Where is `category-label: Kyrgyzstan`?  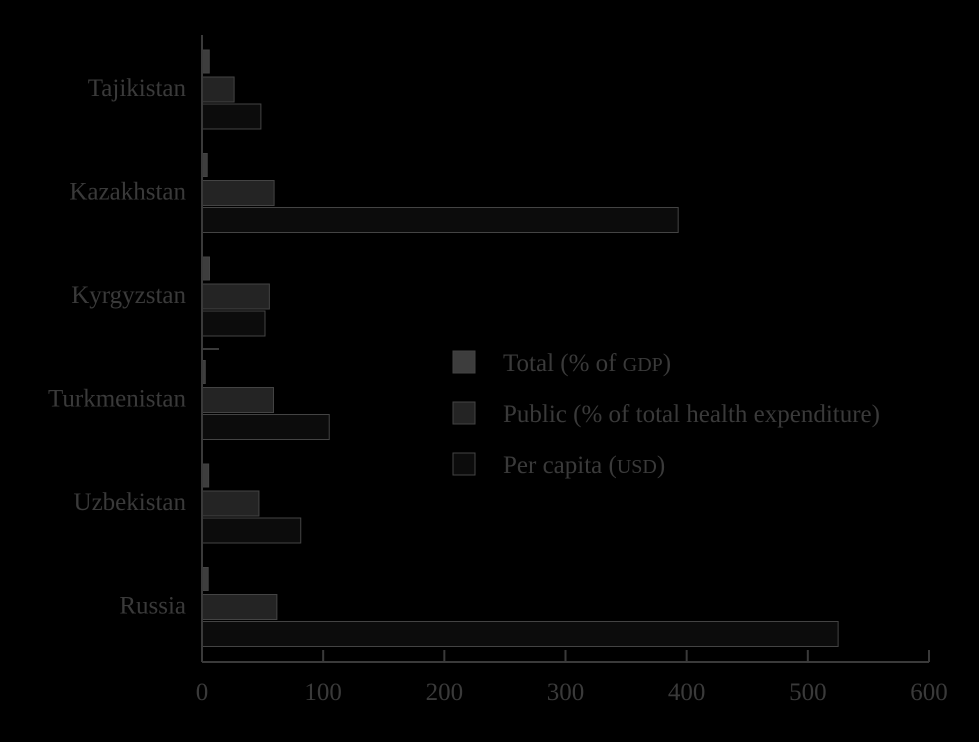 category-label: Kyrgyzstan is located at coordinates (128, 295).